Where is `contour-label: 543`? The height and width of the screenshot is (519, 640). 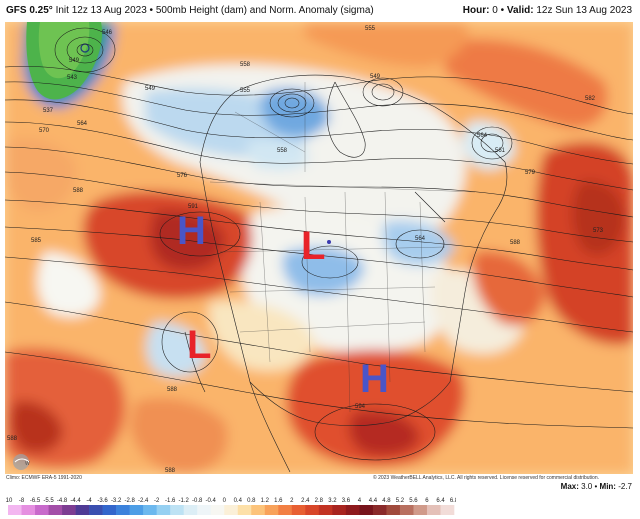
contour-label: 543 is located at coordinates (72, 78).